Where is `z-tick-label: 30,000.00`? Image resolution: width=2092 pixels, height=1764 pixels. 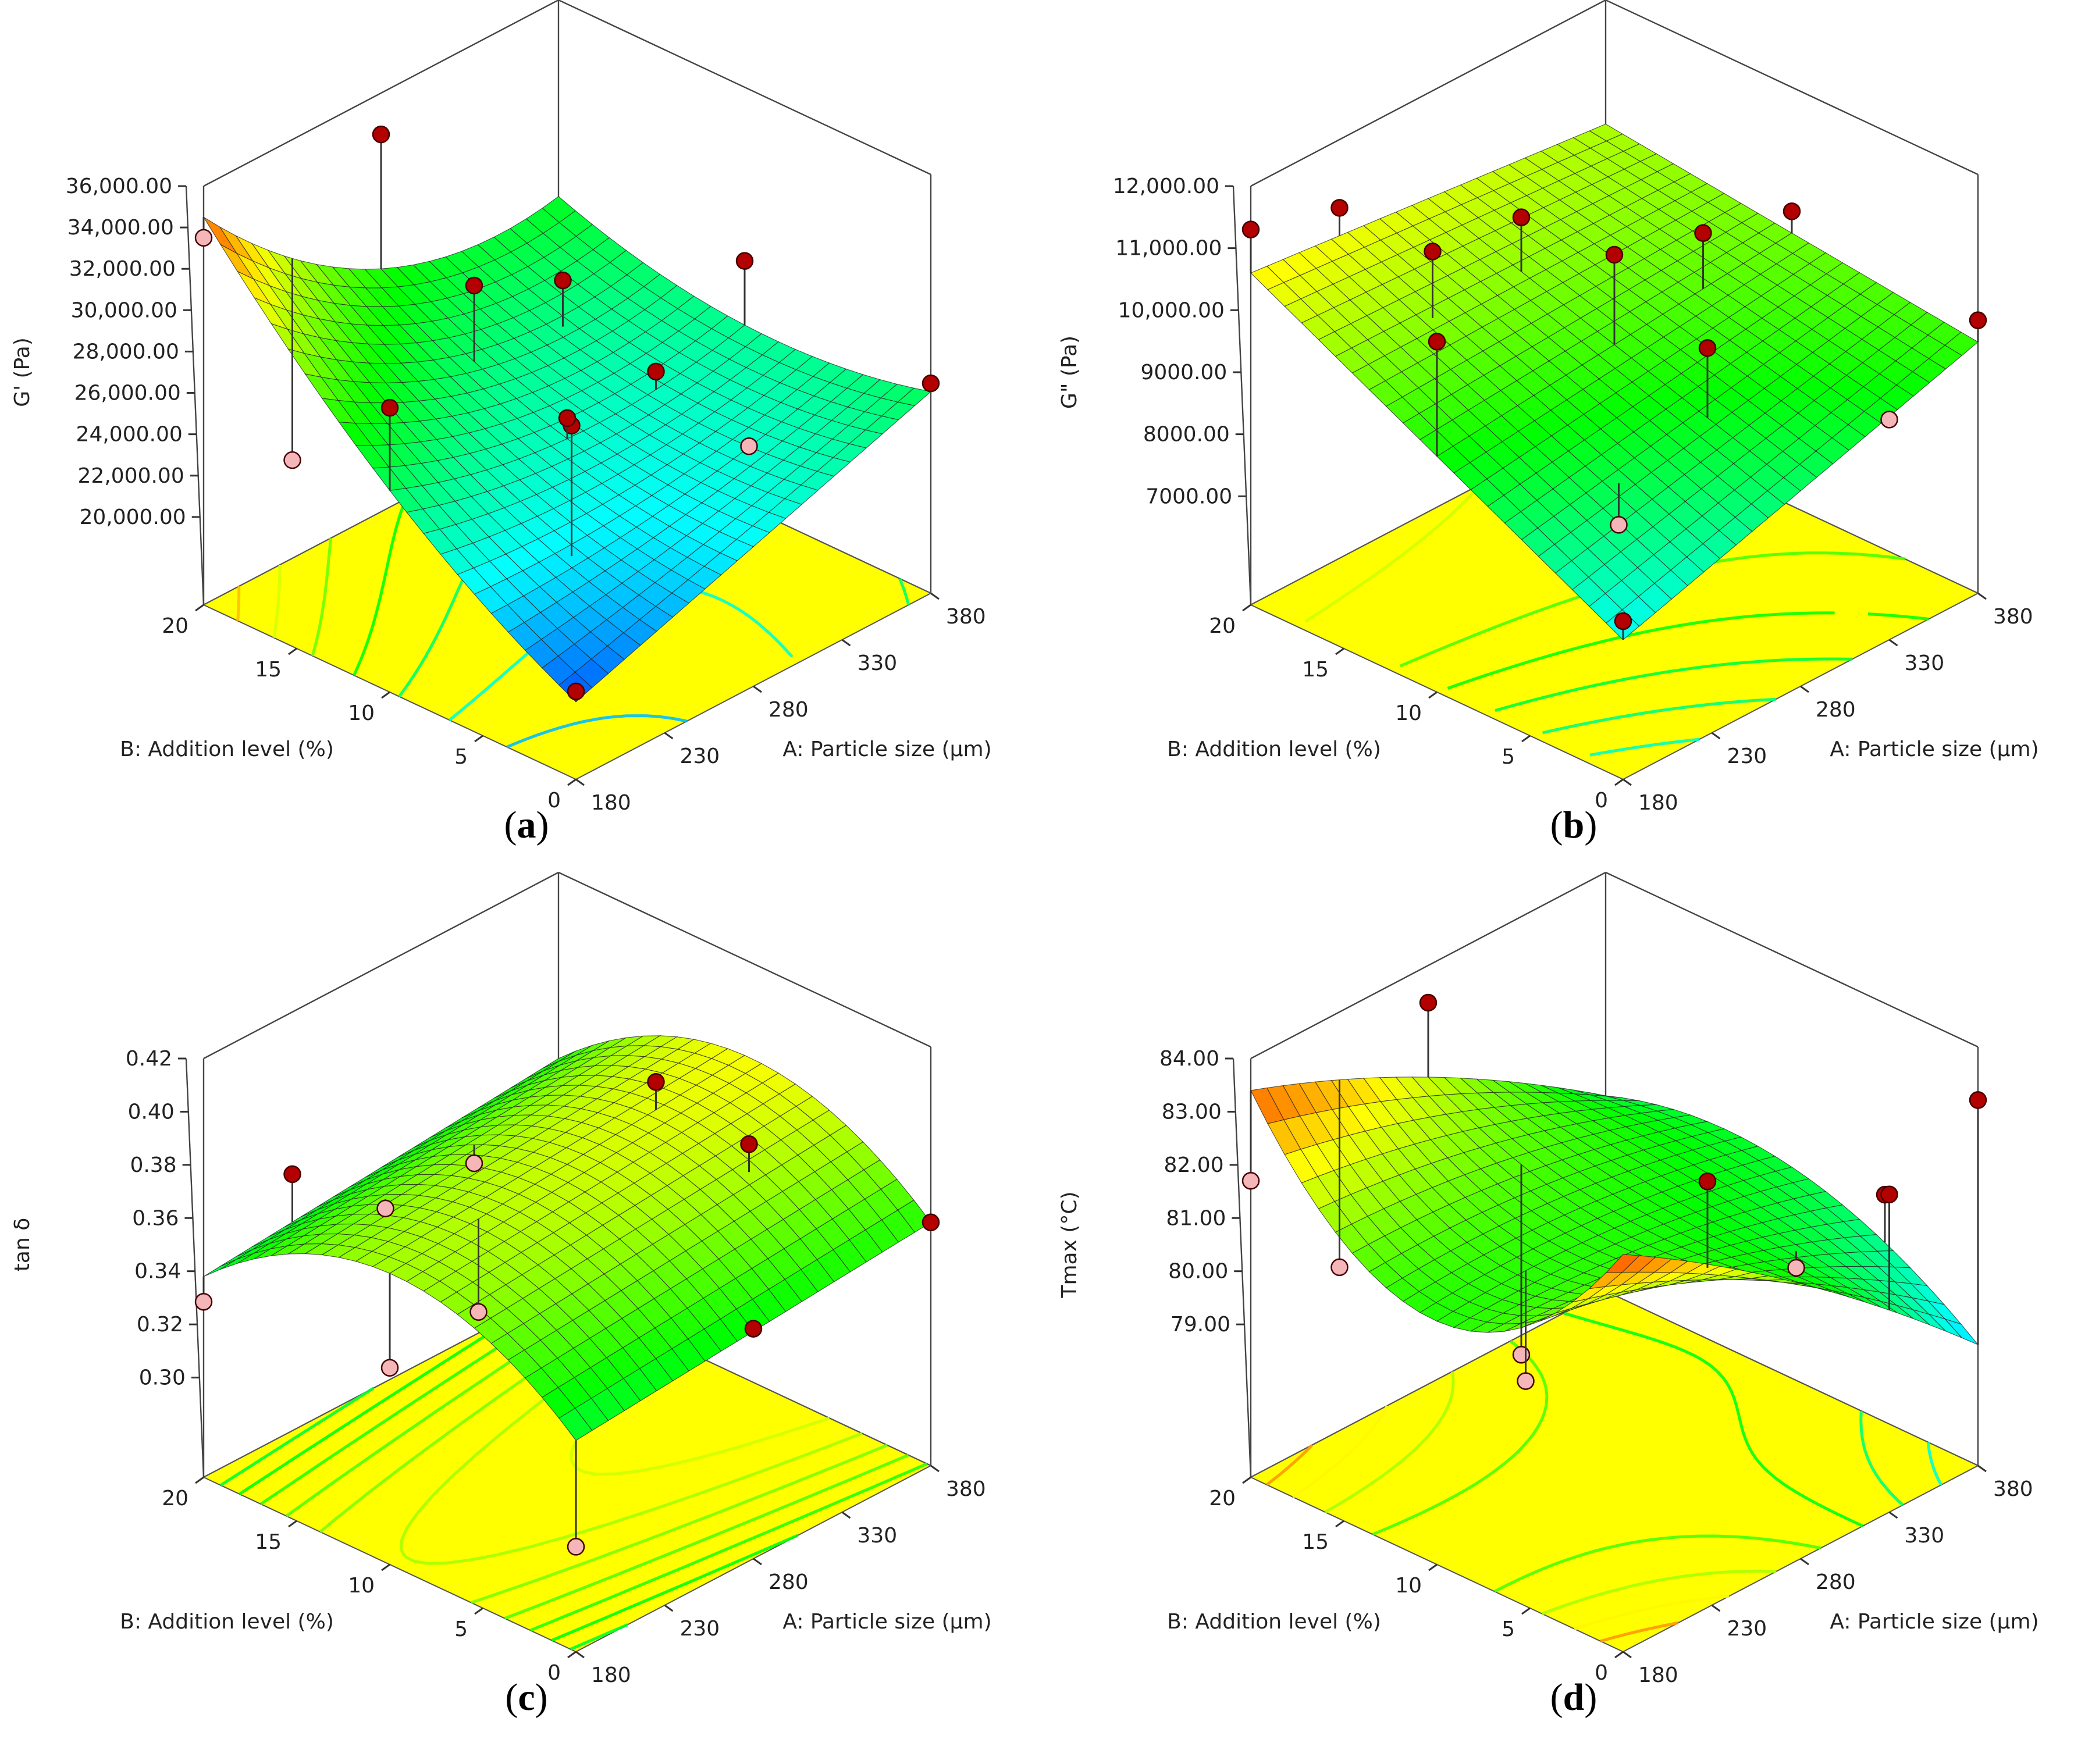 z-tick-label: 30,000.00 is located at coordinates (124, 310).